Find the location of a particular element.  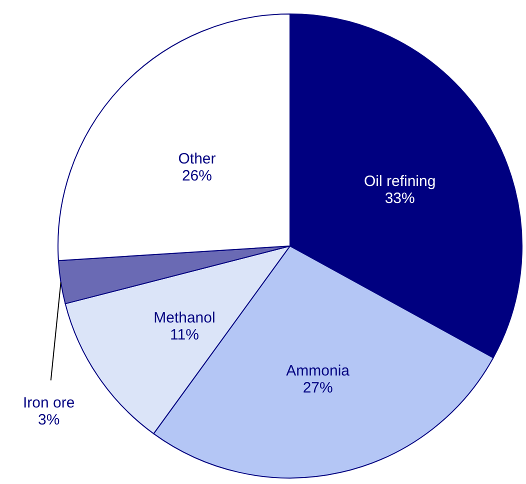

slice-label: Oil refining is located at coordinates (400, 181).